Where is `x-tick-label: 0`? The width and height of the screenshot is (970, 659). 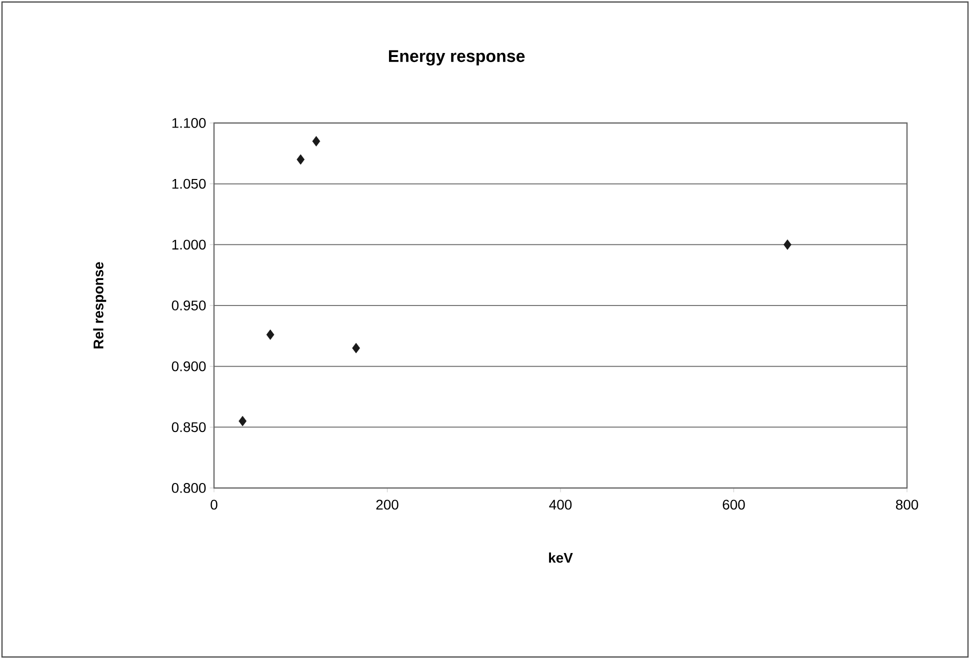
x-tick-label: 0 is located at coordinates (214, 505).